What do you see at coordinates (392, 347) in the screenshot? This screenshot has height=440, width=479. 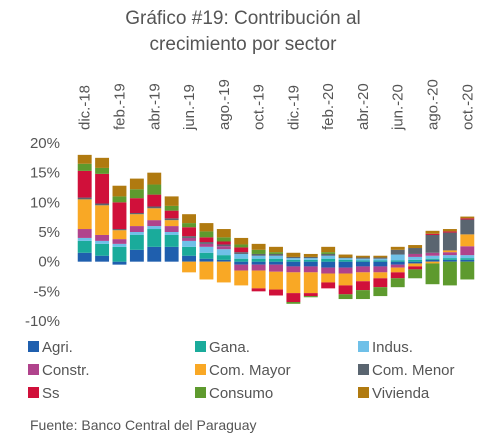 I see `legend-label: Indus.` at bounding box center [392, 347].